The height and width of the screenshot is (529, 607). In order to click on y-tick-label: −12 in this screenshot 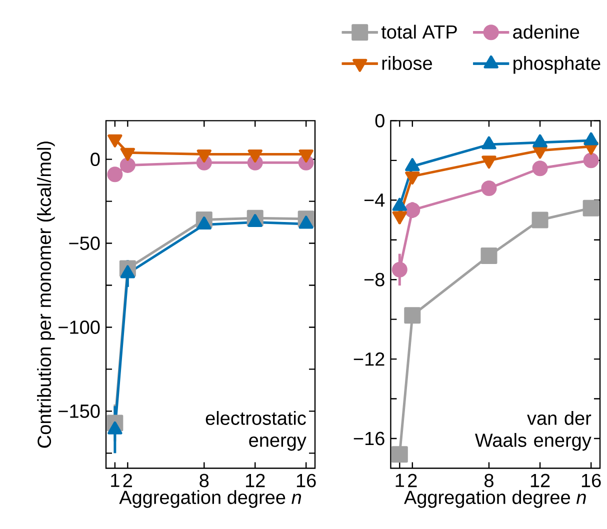, I will do `click(369, 359)`.